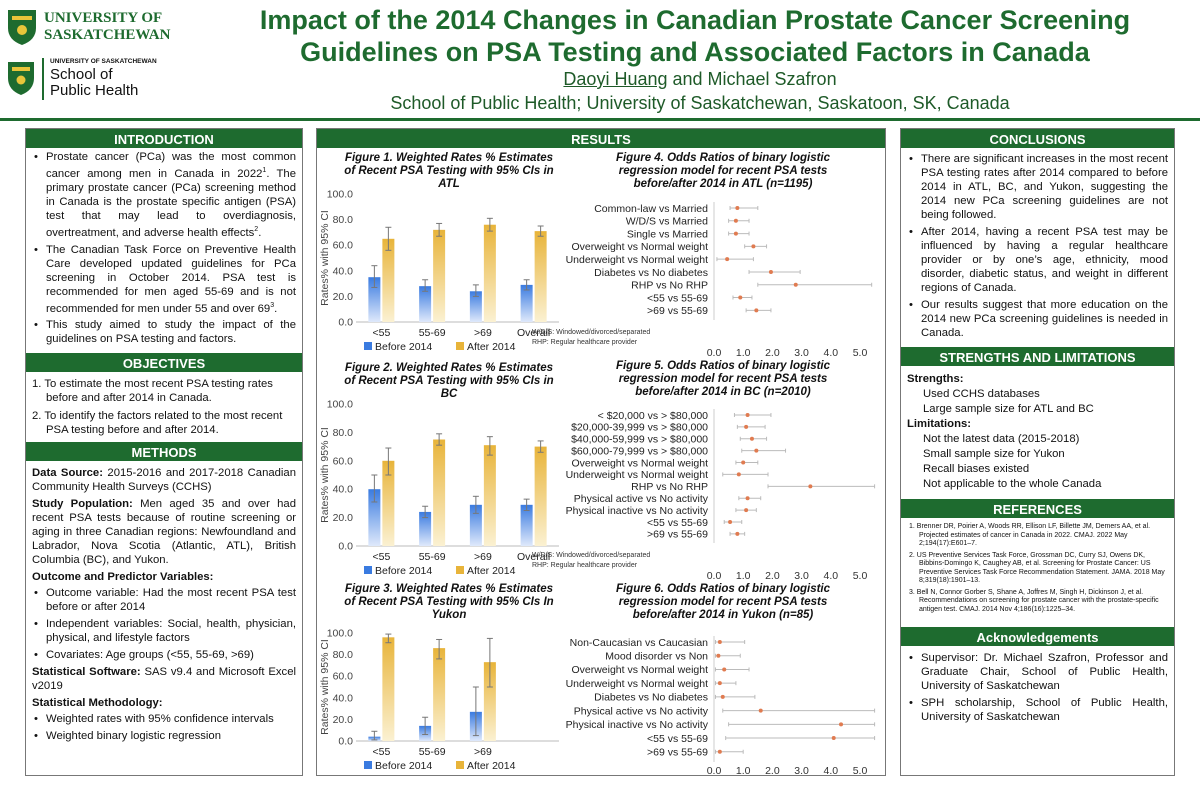 The width and height of the screenshot is (1200, 800). Describe the element at coordinates (343, 720) in the screenshot. I see `y-tick-label: 20.0` at that location.